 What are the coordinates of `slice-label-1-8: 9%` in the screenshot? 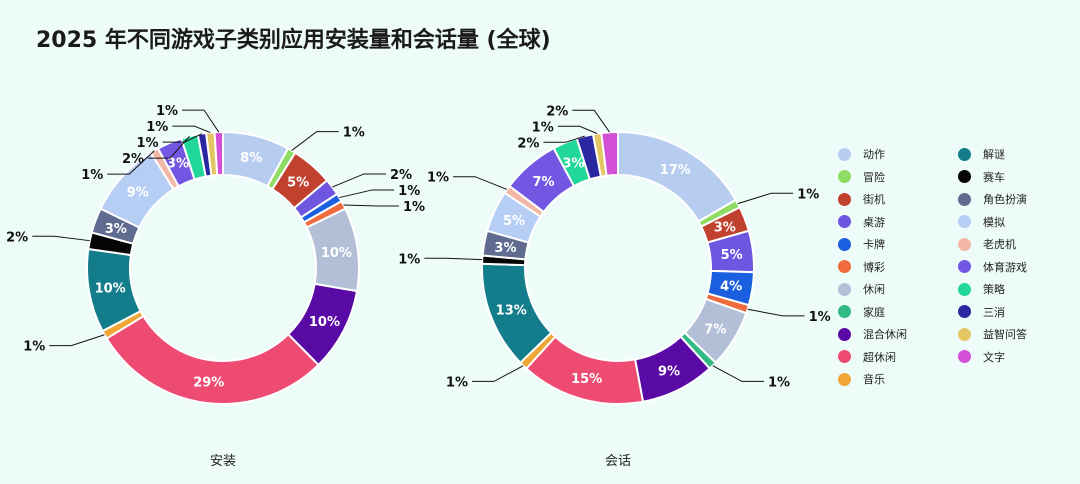 It's located at (669, 371).